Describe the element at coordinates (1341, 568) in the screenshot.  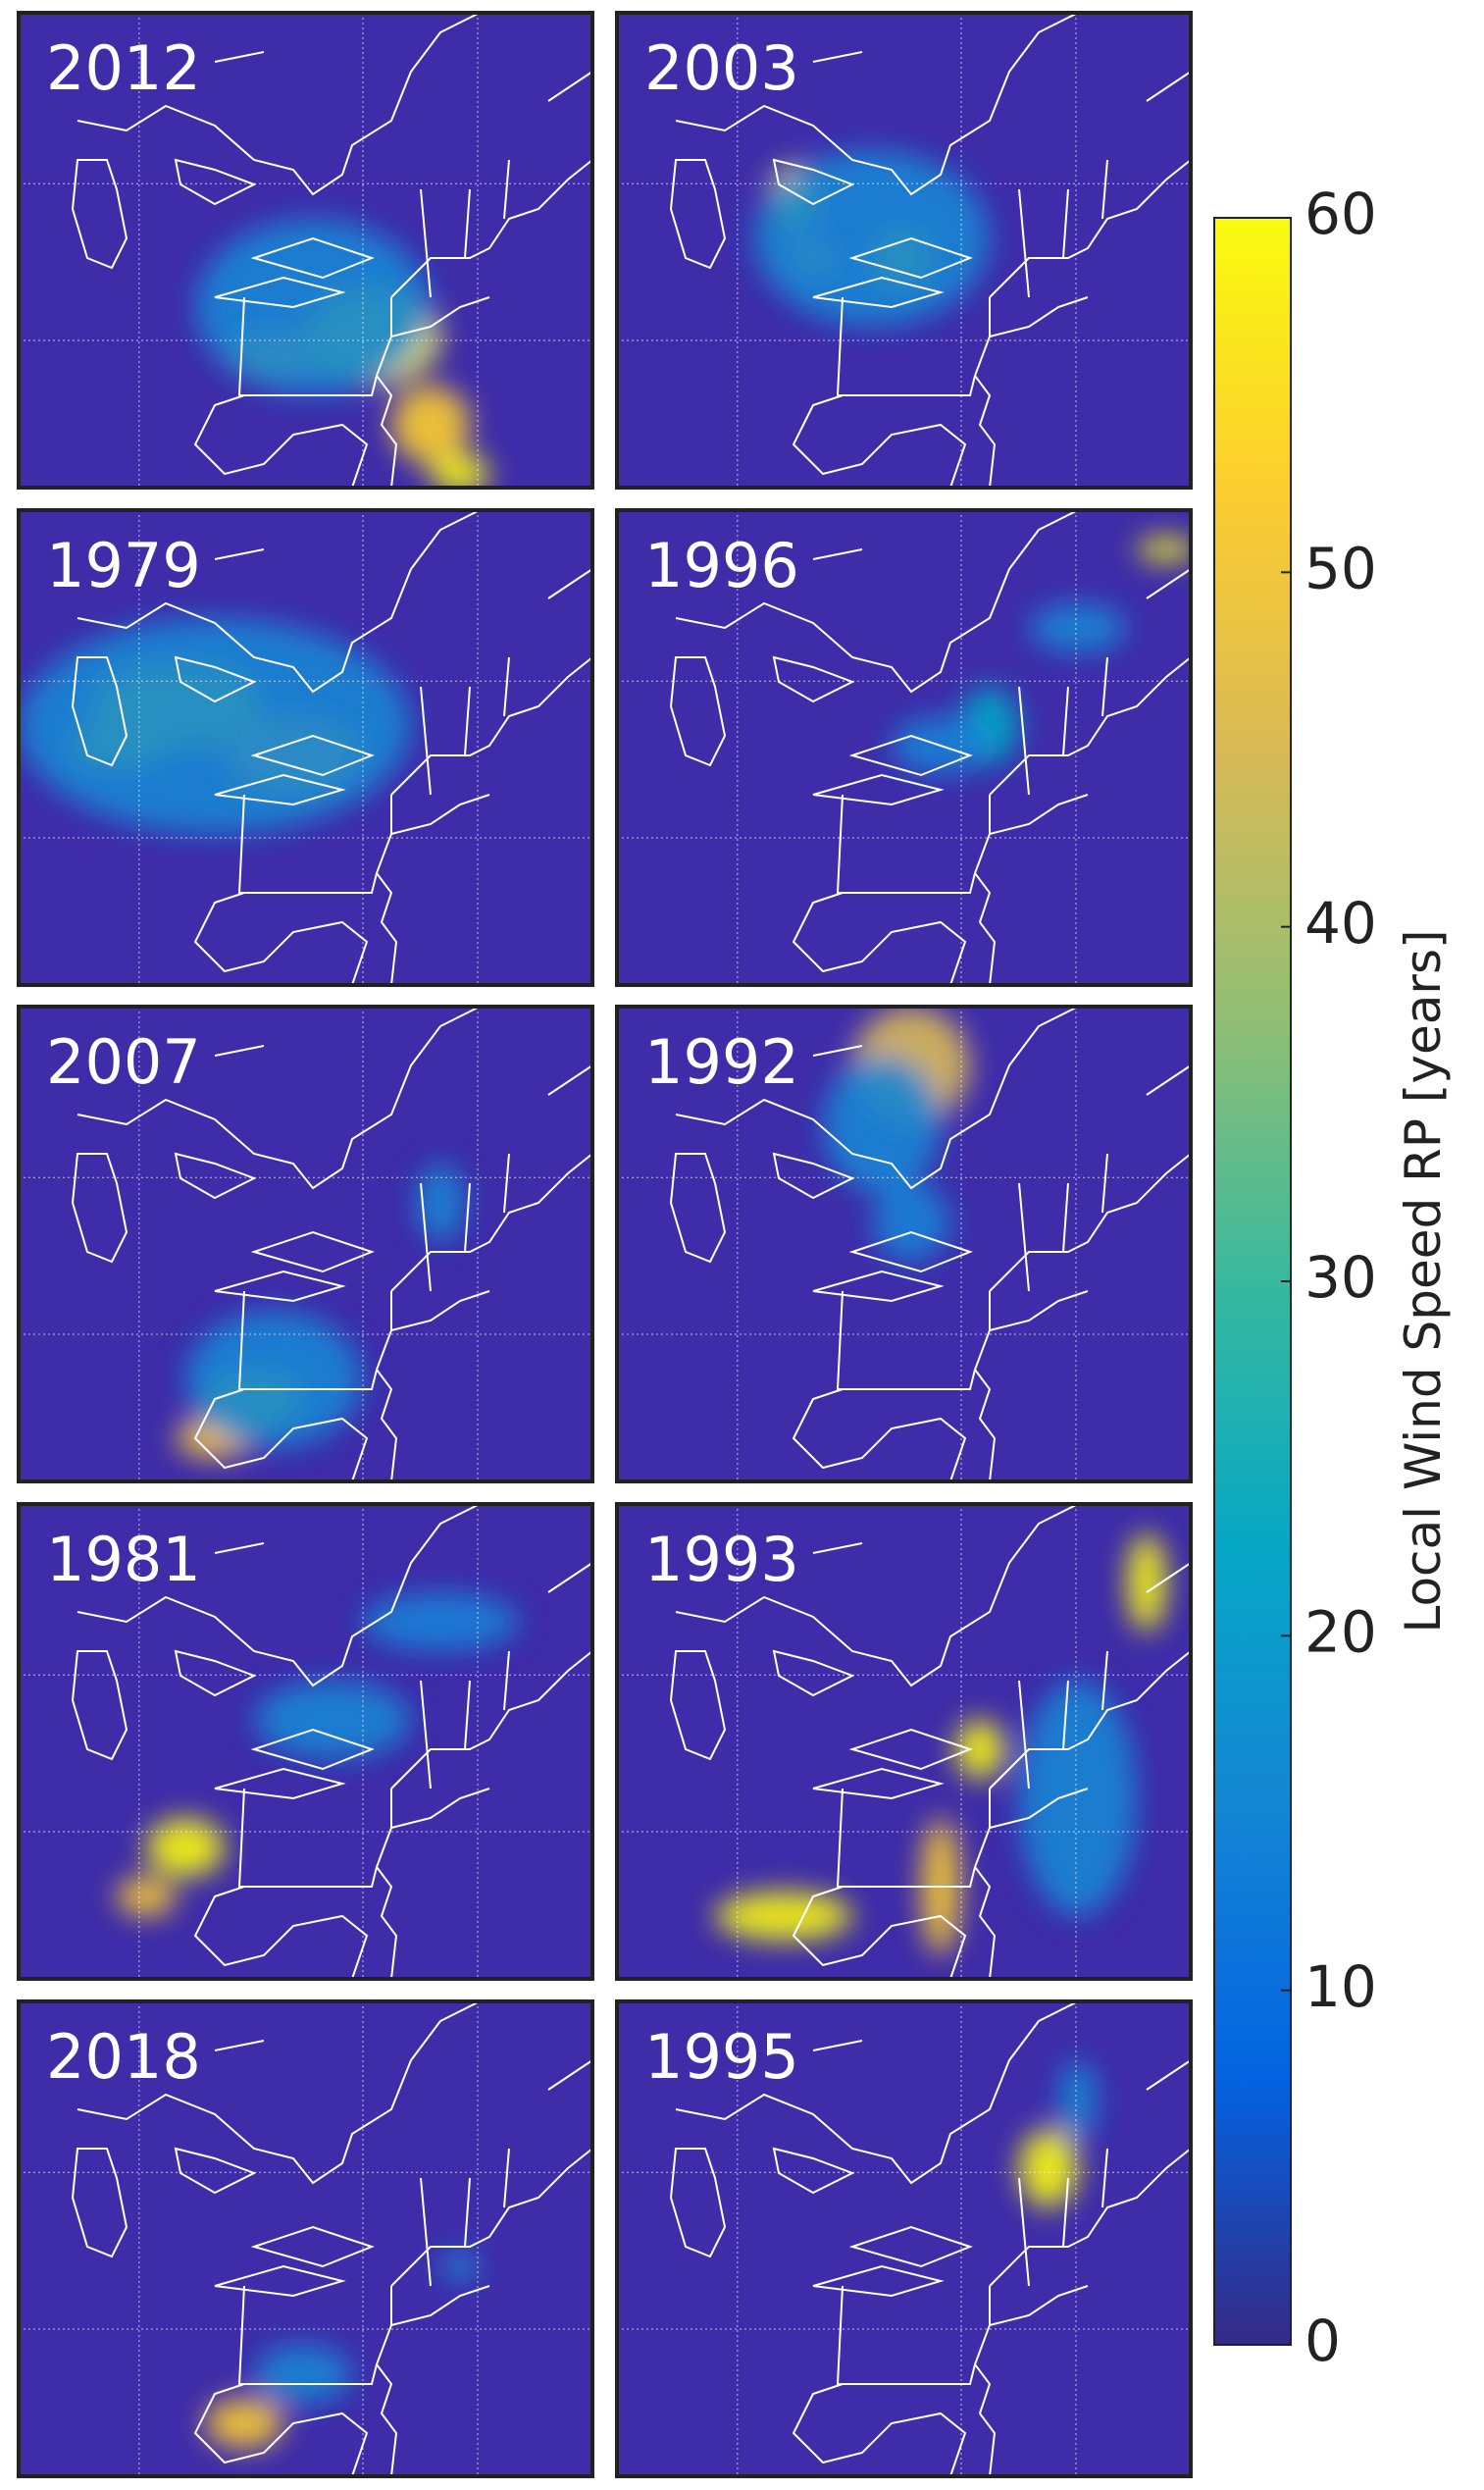
I see `colorbar-tick-label: 50` at that location.